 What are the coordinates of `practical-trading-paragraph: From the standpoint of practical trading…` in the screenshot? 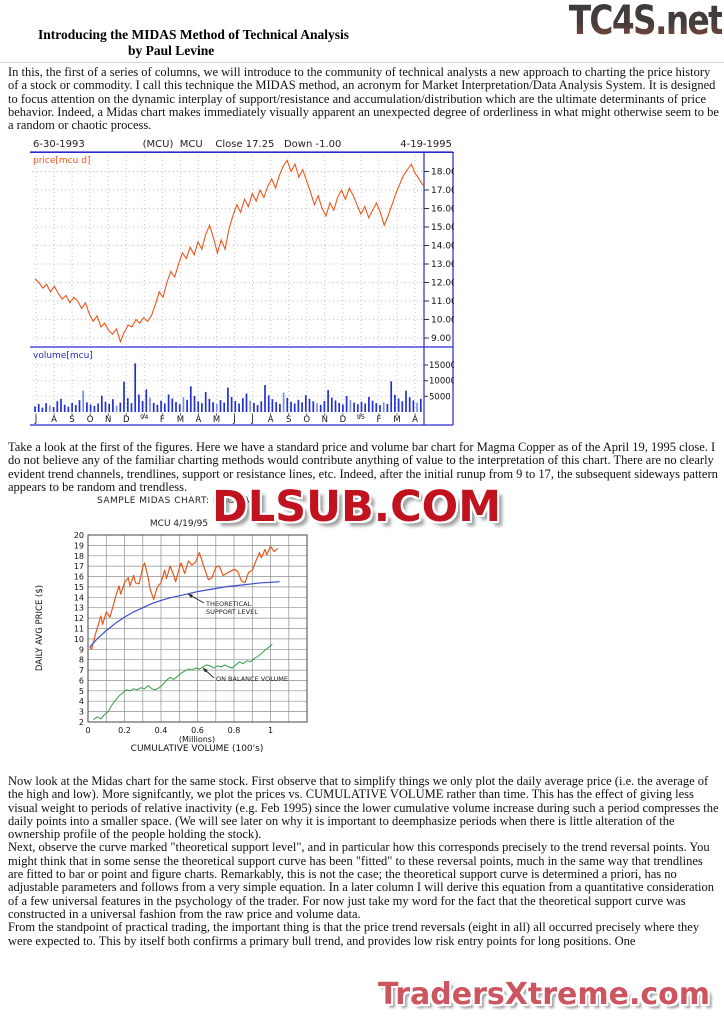 It's located at (354, 934).